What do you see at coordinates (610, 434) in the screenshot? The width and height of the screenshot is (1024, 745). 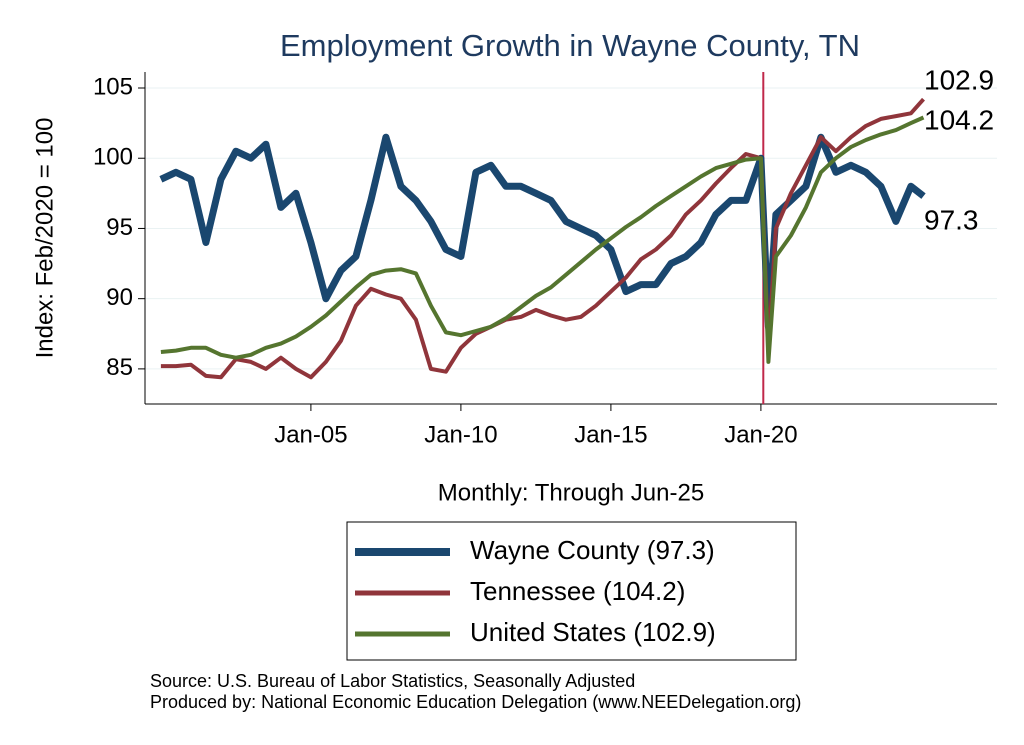 I see `x-tick-label: Jan-15` at bounding box center [610, 434].